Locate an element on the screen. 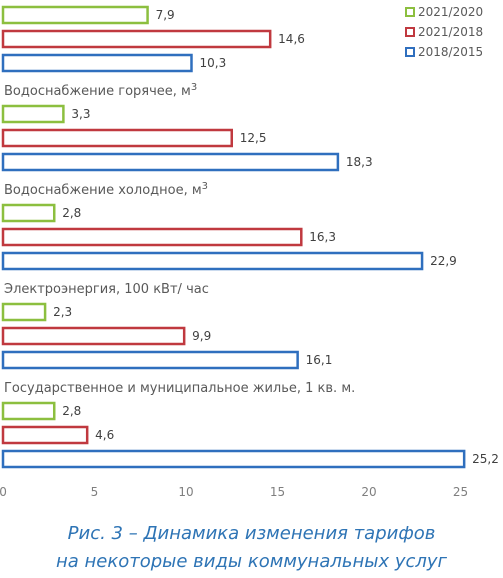 This screenshot has height=578, width=503. x-tick-label: 20 is located at coordinates (368, 492).